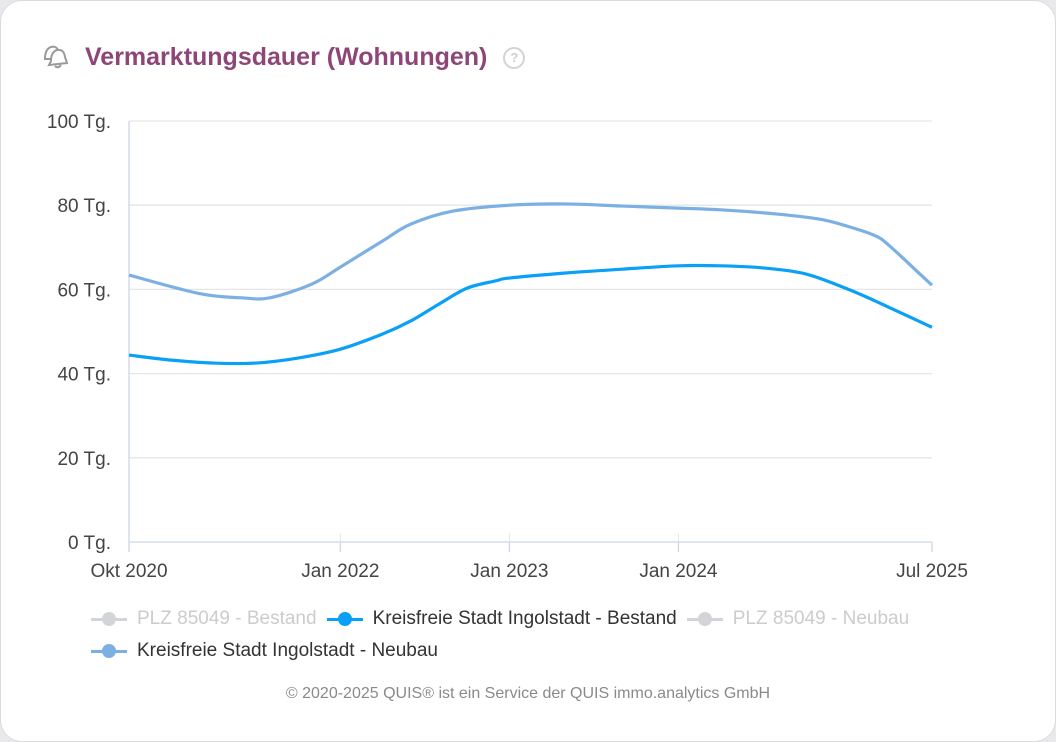 This screenshot has height=742, width=1056. Describe the element at coordinates (821, 618) in the screenshot. I see `legend-label: PLZ 85049 - Neubau` at that location.